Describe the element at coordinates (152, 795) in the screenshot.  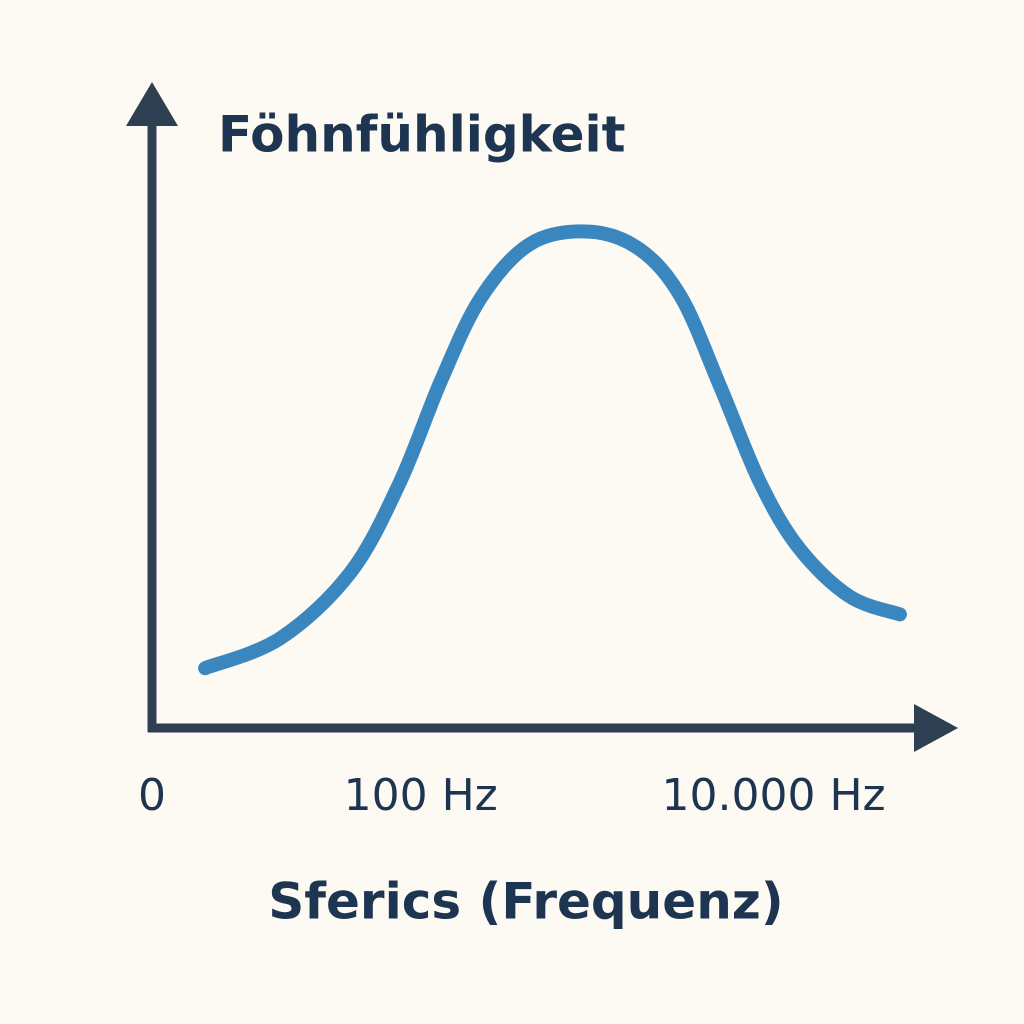
I see `origin-label: 0` at that location.